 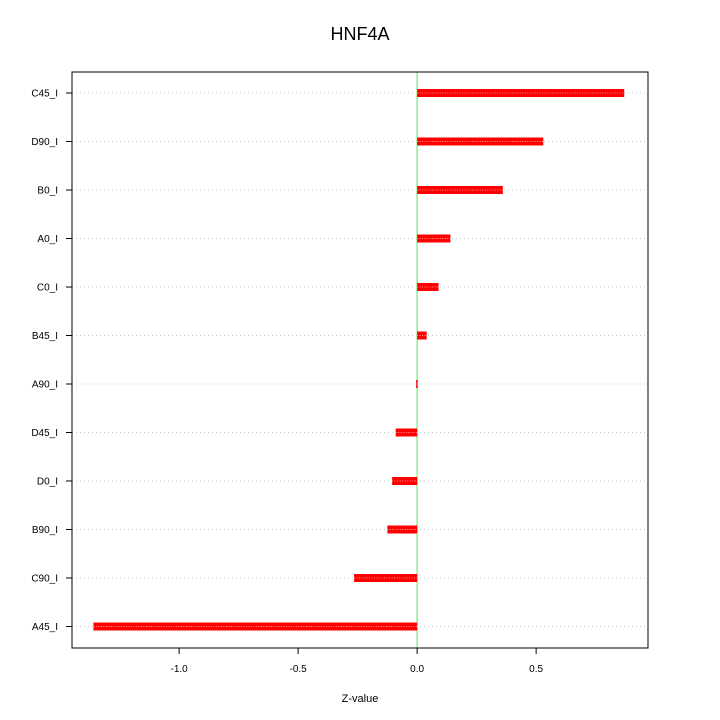 I want to click on x-axis-label: Z-value, so click(x=360, y=699).